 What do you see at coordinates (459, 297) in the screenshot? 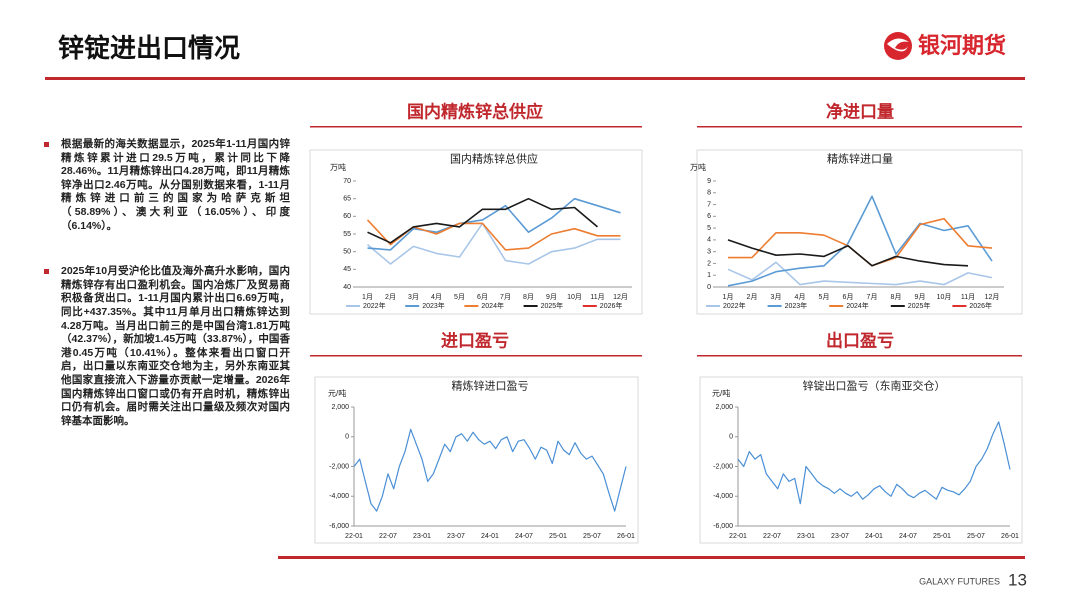
I see `x-tick-label: 5月` at bounding box center [459, 297].